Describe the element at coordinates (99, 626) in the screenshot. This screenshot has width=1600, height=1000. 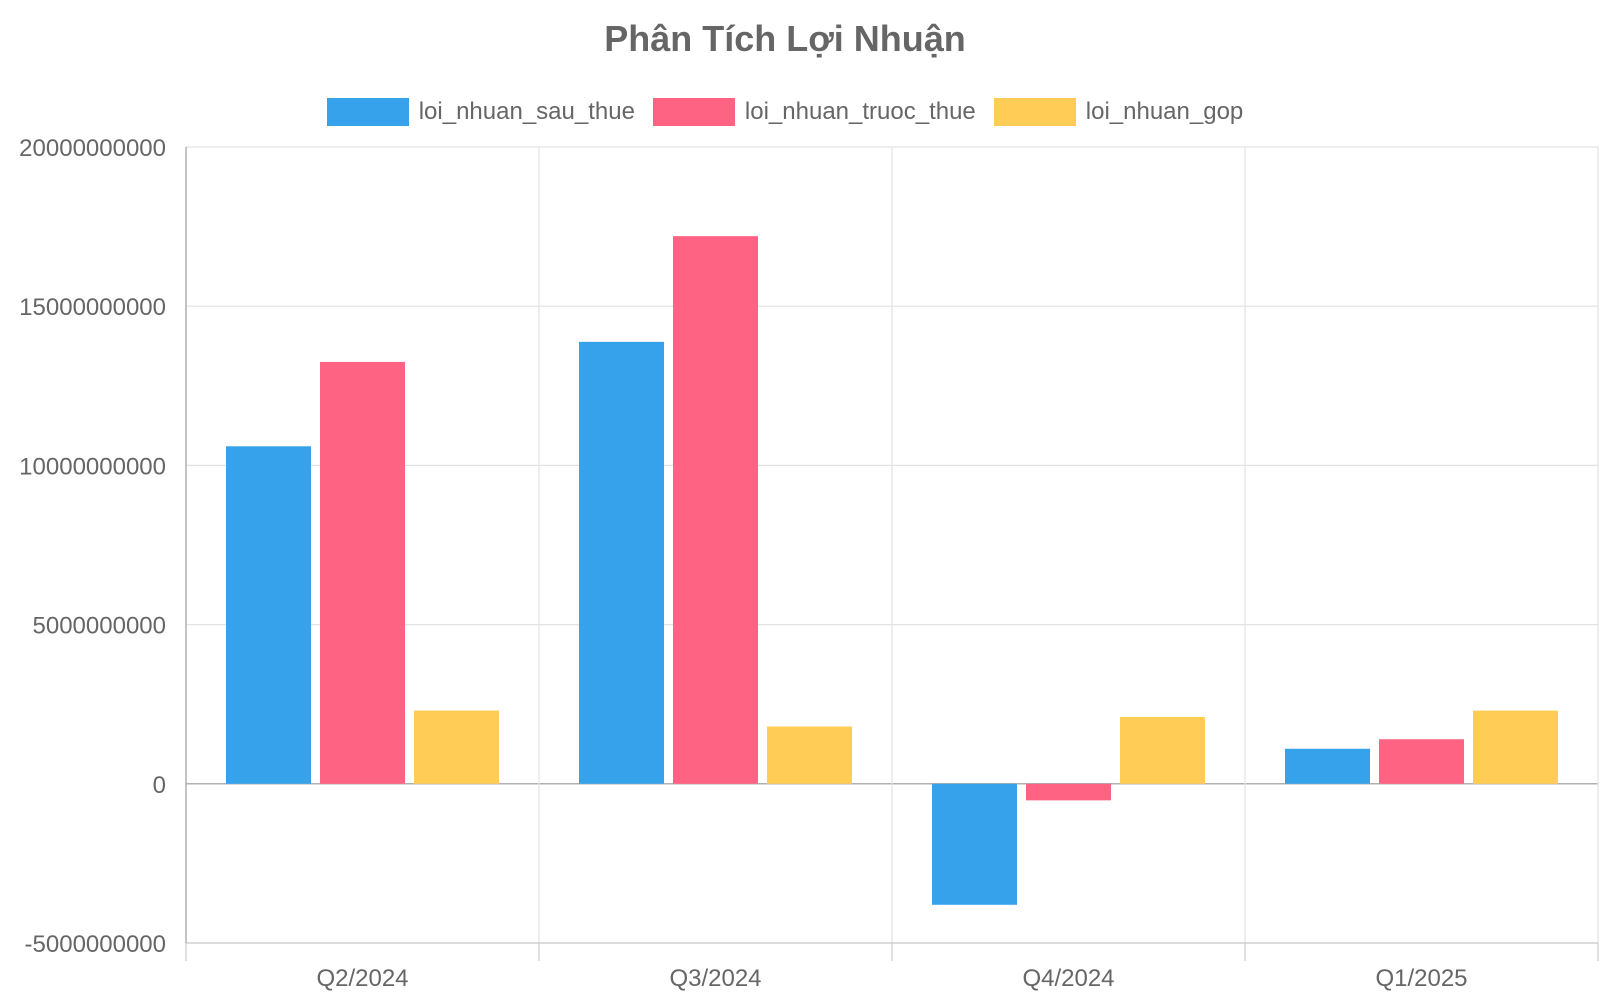
I see `y-tick-label: 5000000000` at that location.